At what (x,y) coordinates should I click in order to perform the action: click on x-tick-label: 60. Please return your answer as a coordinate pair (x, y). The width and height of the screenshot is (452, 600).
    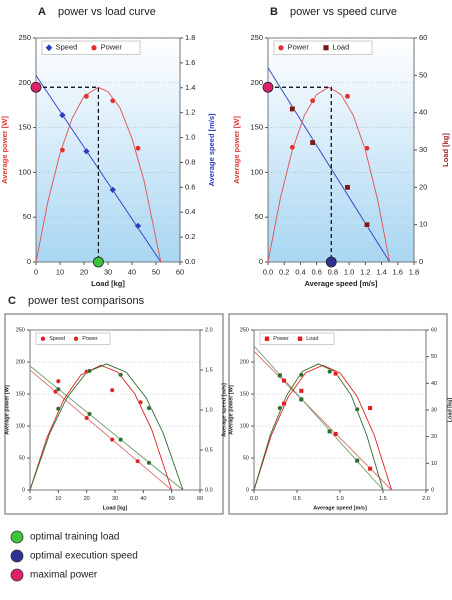
    Looking at the image, I should click on (200, 499).